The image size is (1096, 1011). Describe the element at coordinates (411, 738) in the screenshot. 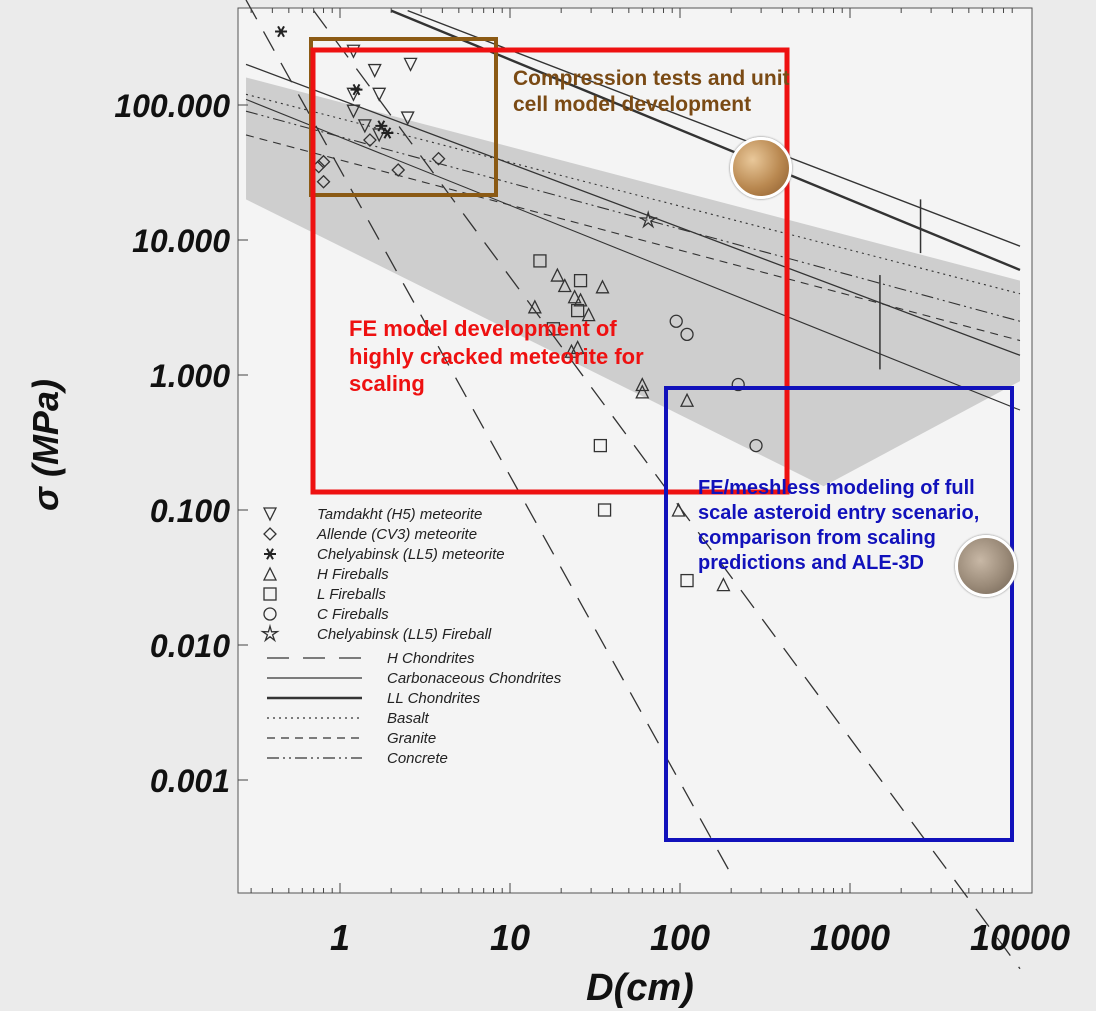

I see `legend-label: Granite` at that location.